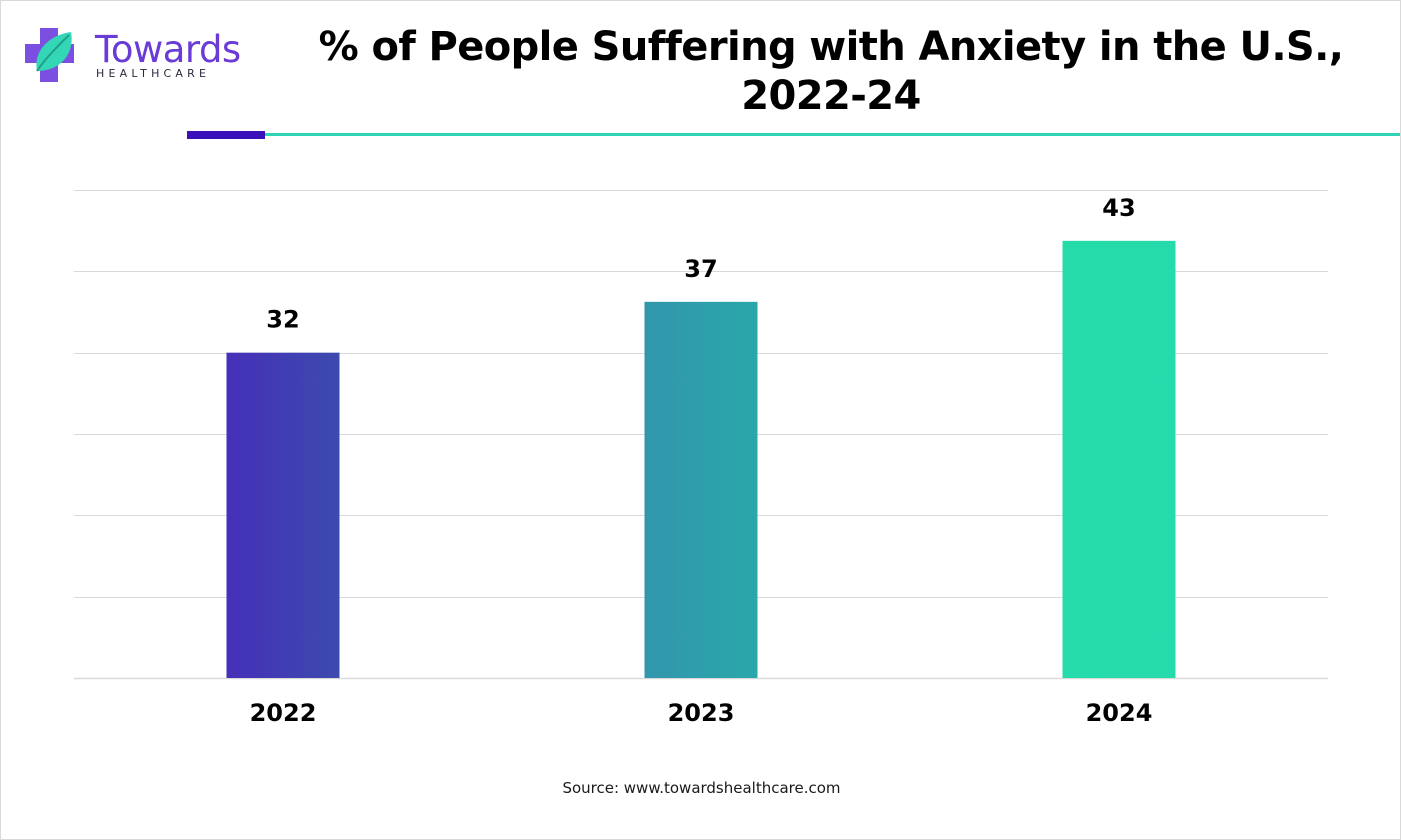 The height and width of the screenshot is (840, 1401). What do you see at coordinates (153, 73) in the screenshot?
I see `brand-subtitle: HEALTHCARE` at bounding box center [153, 73].